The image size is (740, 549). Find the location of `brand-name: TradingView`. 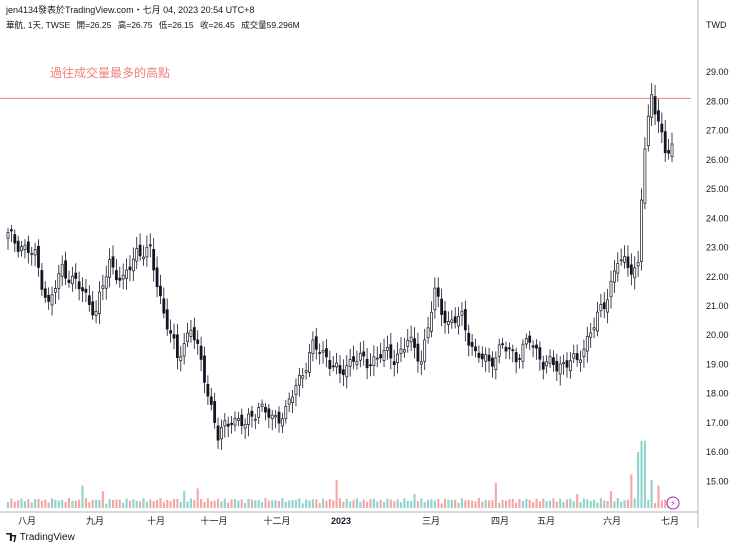

brand-name: TradingView is located at coordinates (47, 537).